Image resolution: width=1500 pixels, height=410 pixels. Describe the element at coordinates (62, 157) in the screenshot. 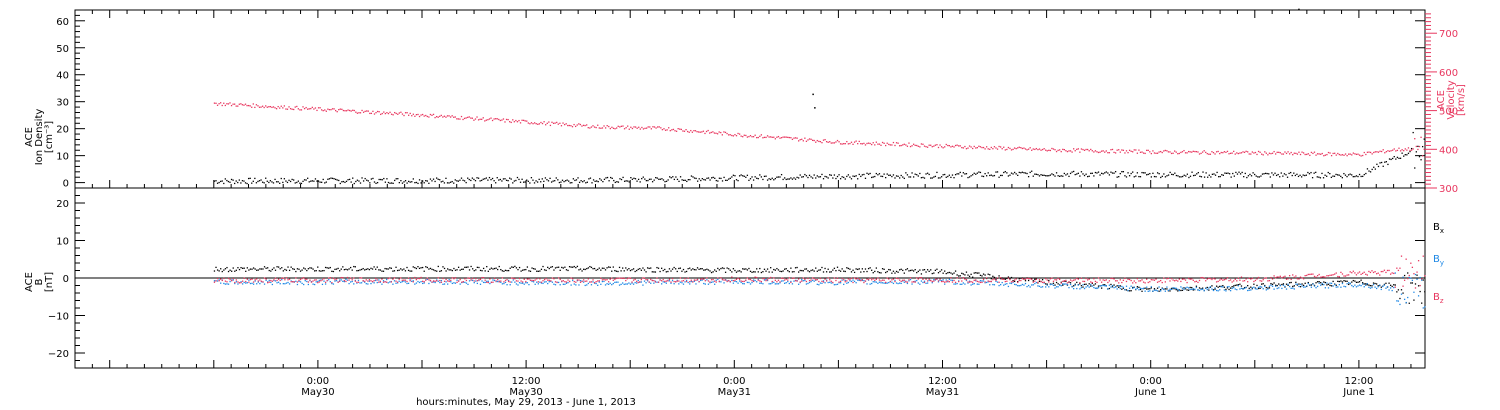

I see `top-left-tick-label: 10` at that location.